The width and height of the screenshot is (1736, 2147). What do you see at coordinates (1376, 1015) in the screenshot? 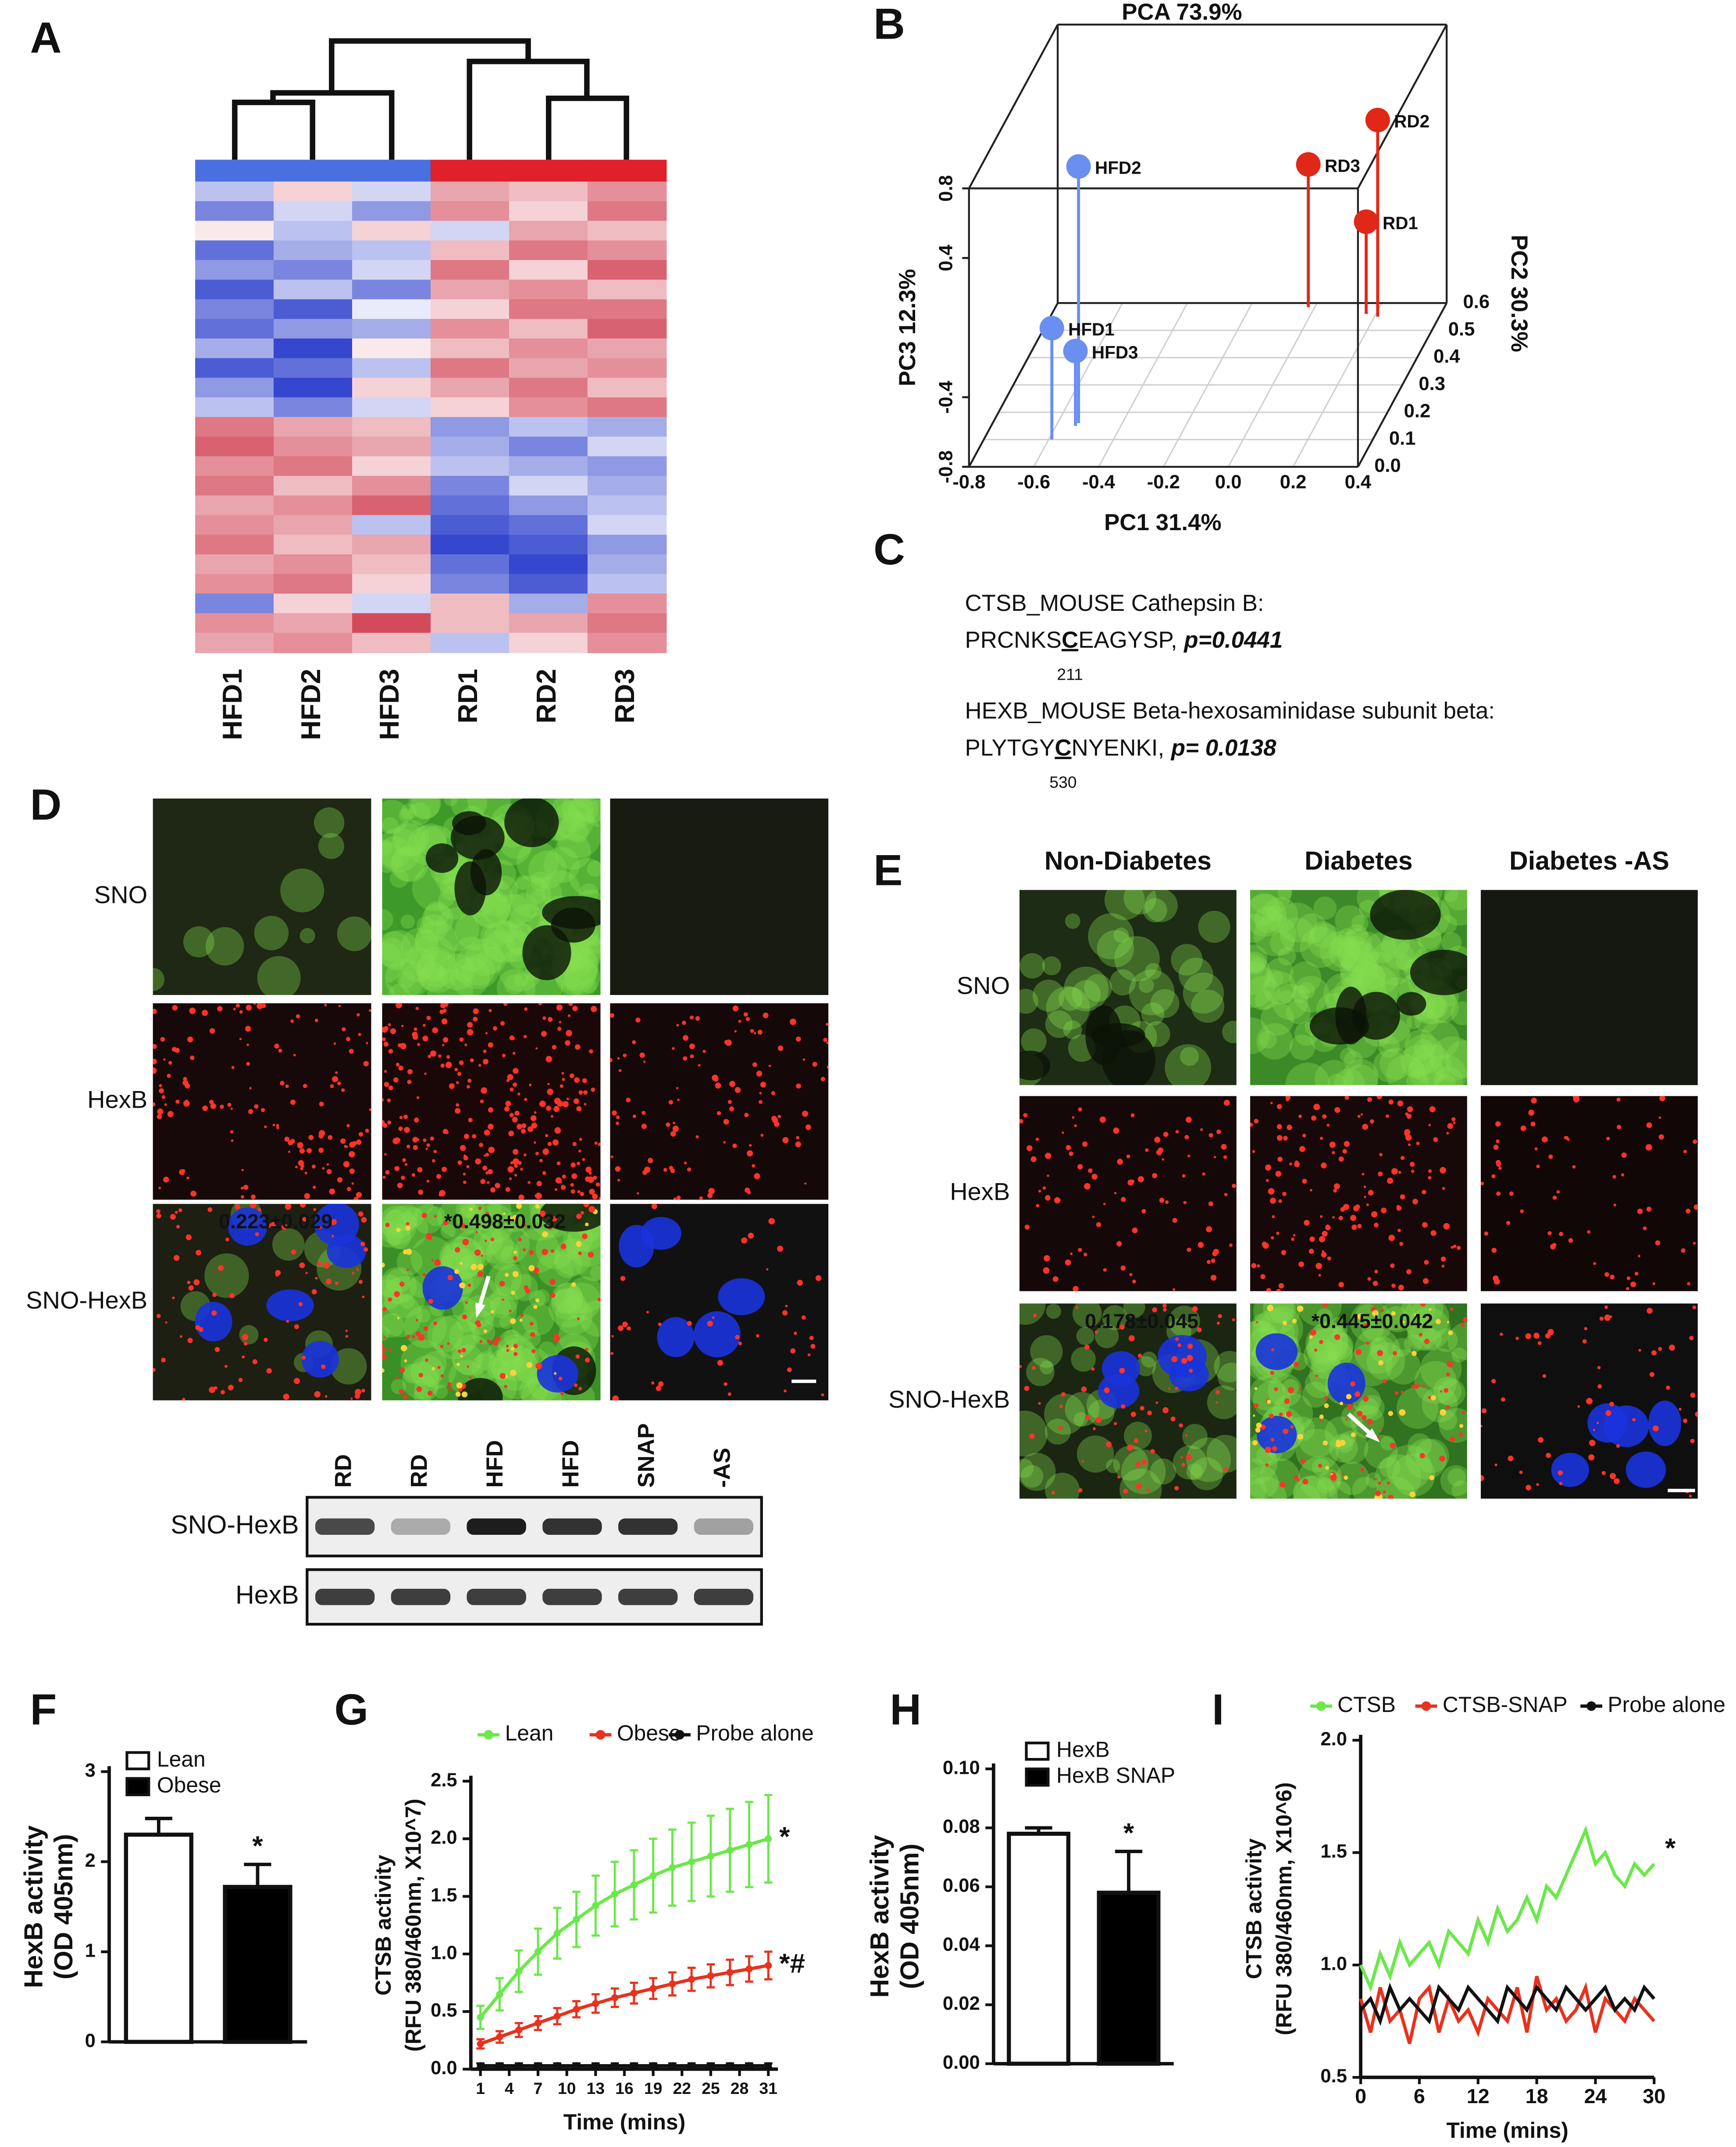
I see `dark-region` at bounding box center [1376, 1015].